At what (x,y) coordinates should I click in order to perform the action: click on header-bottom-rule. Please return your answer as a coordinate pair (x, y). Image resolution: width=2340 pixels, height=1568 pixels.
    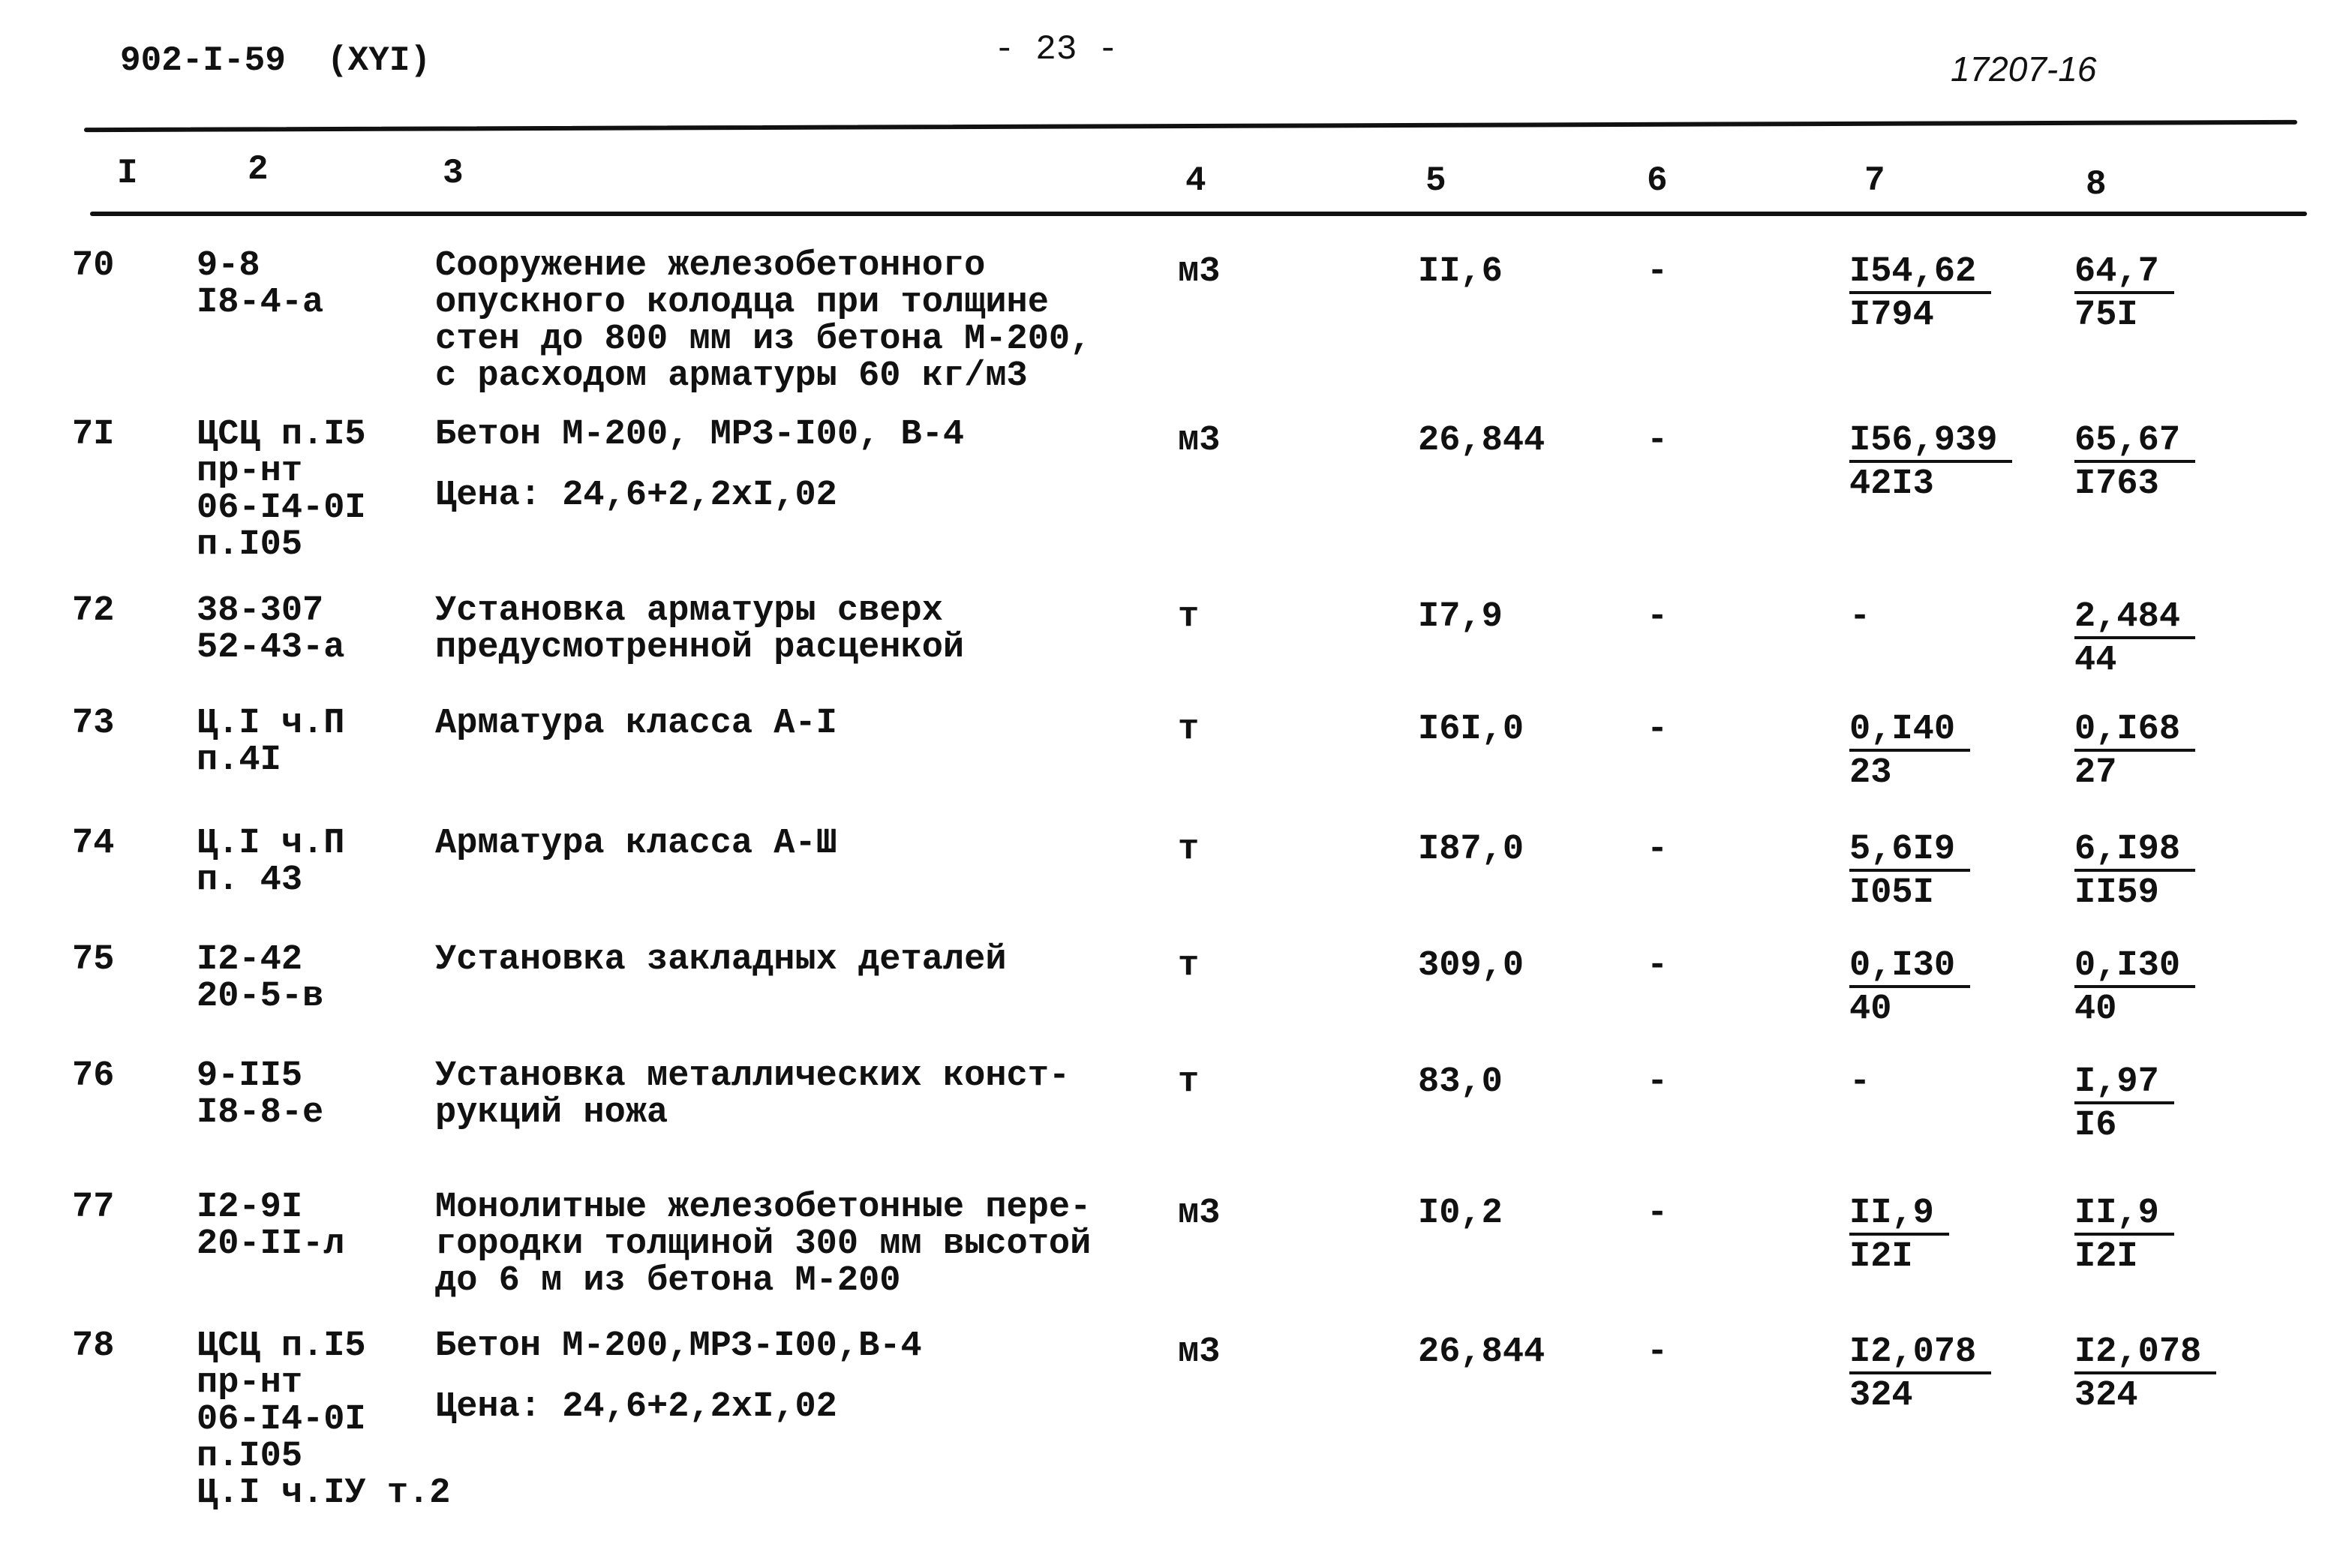
    Looking at the image, I should click on (1198, 214).